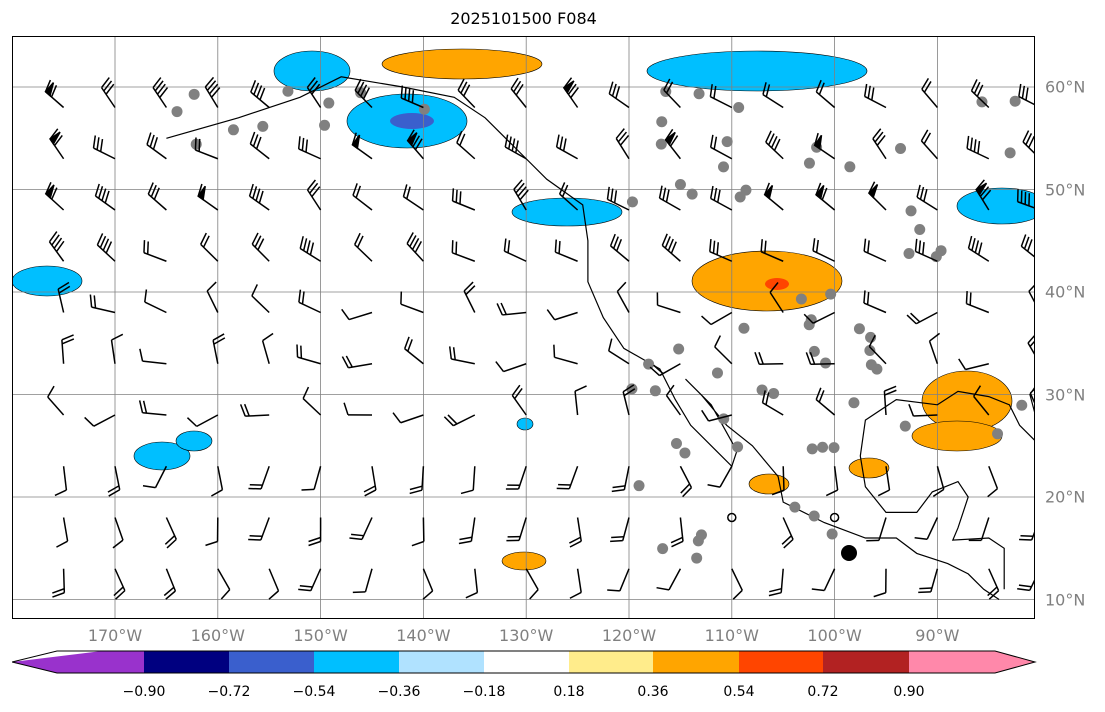  Describe the element at coordinates (834, 635) in the screenshot. I see `lon-label: 100°W` at that location.